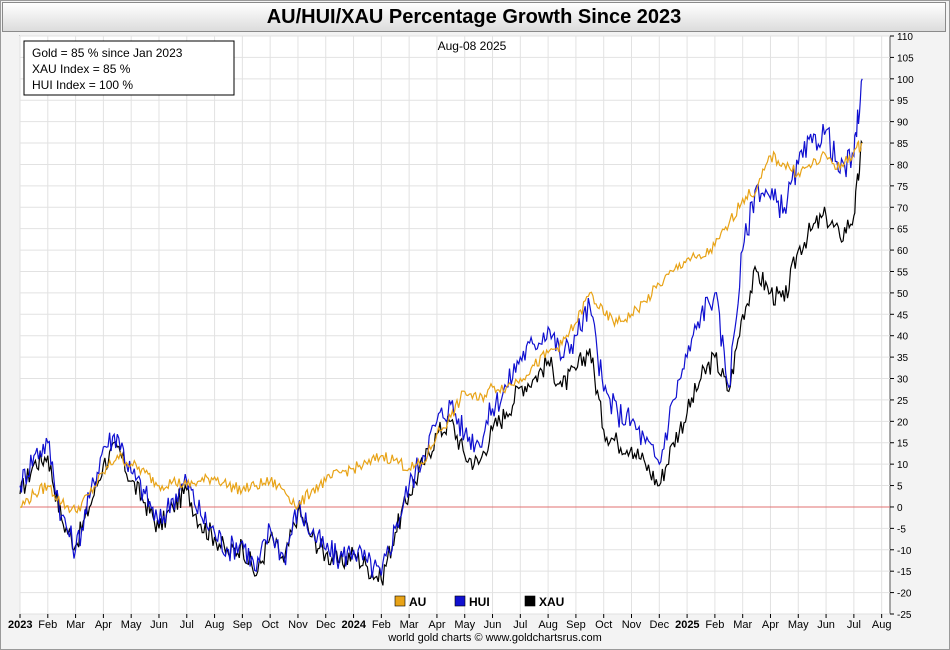 This screenshot has height=650, width=950. What do you see at coordinates (903, 422) in the screenshot?
I see `y-tick-label: 20` at bounding box center [903, 422].